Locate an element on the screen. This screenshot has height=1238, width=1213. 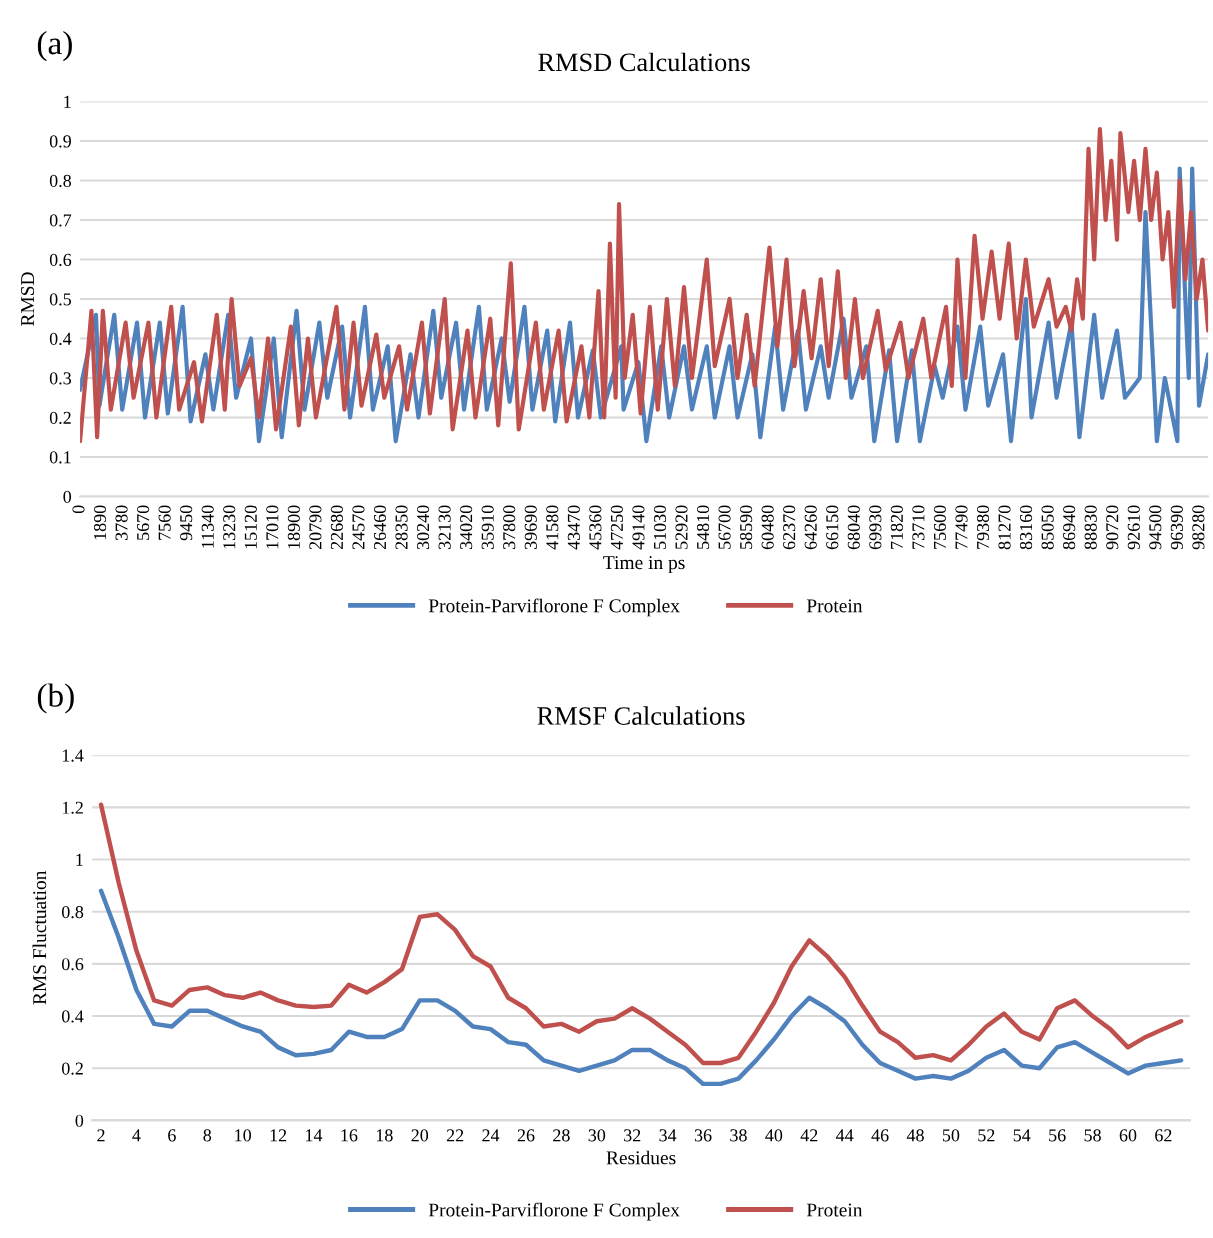
x-tick-label: 51030 is located at coordinates (660, 527).